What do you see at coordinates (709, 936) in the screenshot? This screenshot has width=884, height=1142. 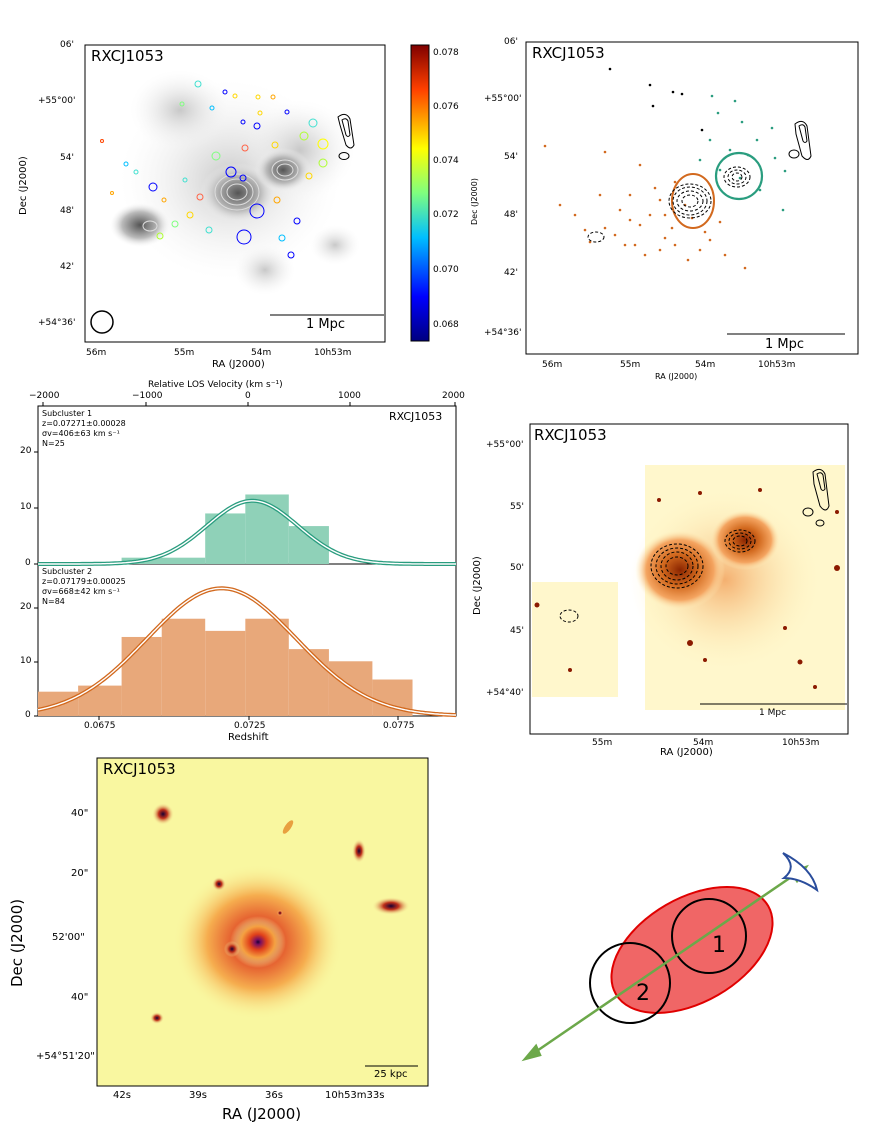 I see `subcluster-1-circle` at bounding box center [709, 936].